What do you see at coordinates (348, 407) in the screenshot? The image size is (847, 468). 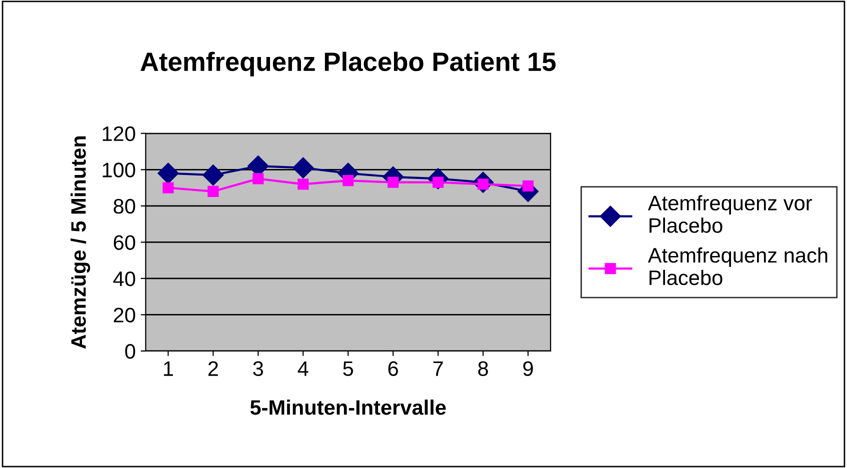 I see `x-axis-title: 5-Minuten-Intervalle` at bounding box center [348, 407].